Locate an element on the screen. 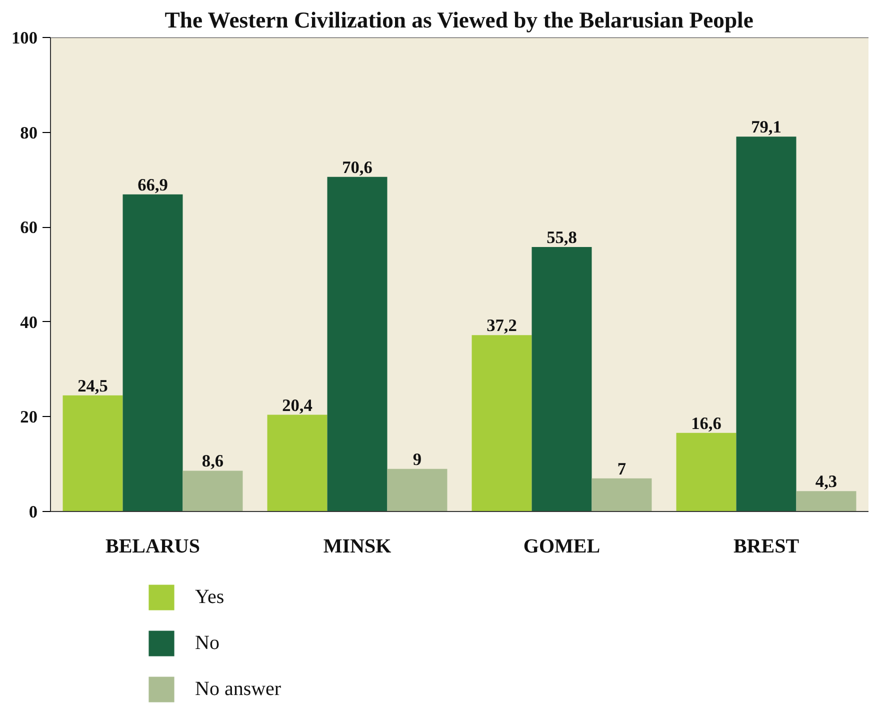 The width and height of the screenshot is (873, 719). y-tick-label: 80 is located at coordinates (29, 132).